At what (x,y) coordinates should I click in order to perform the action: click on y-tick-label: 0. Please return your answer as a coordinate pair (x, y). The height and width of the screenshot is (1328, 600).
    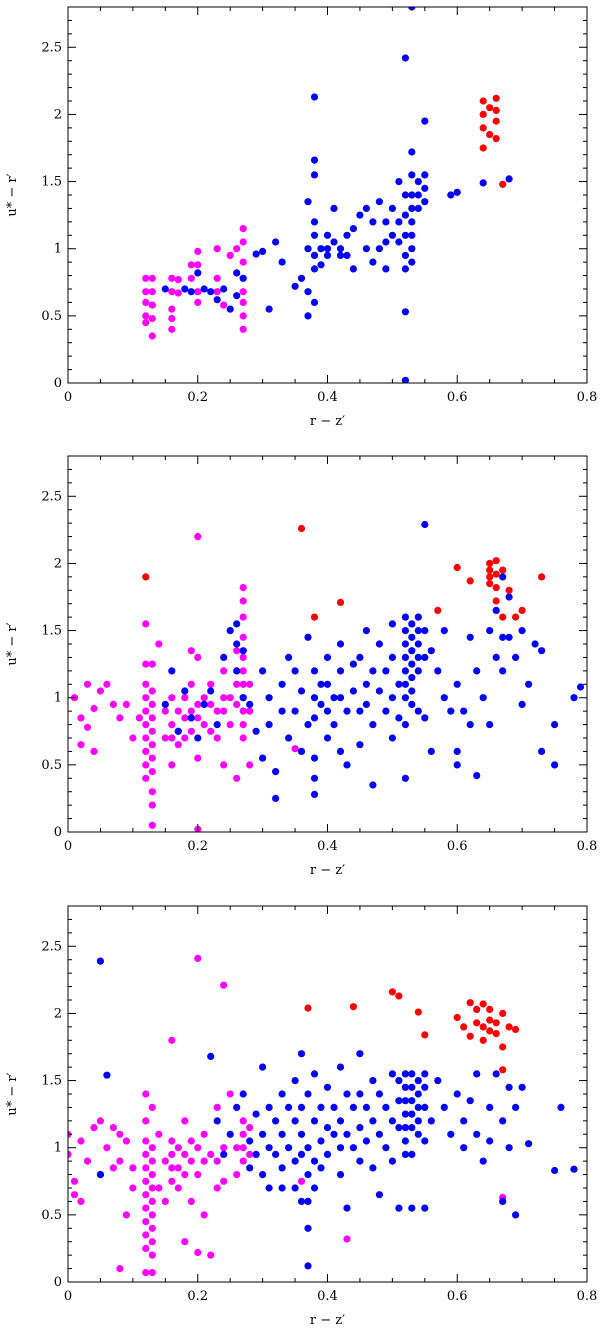
    Looking at the image, I should click on (58, 832).